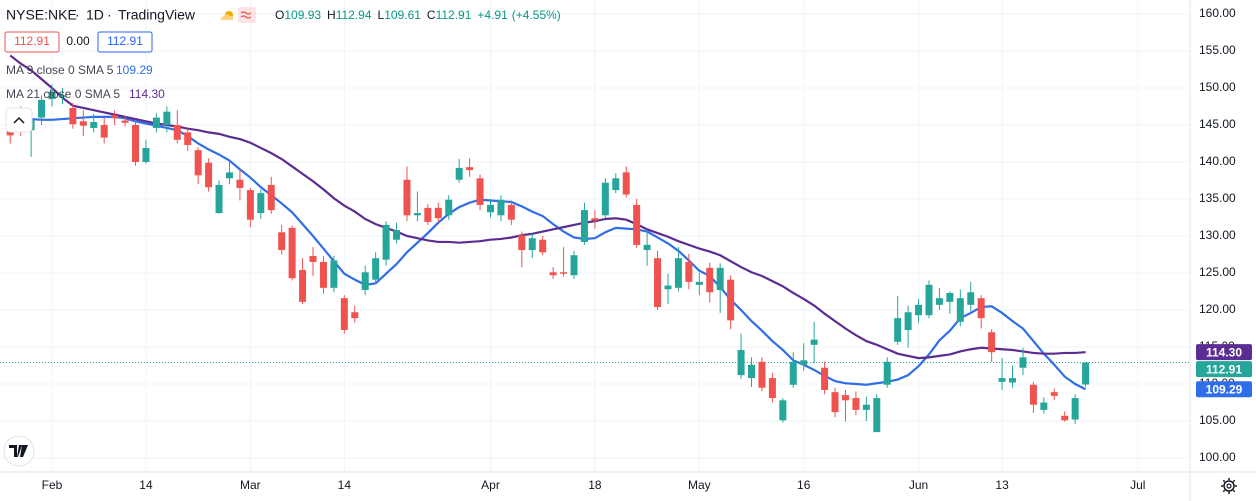  What do you see at coordinates (331, 15) in the screenshot?
I see `ohlc-letter: H` at bounding box center [331, 15].